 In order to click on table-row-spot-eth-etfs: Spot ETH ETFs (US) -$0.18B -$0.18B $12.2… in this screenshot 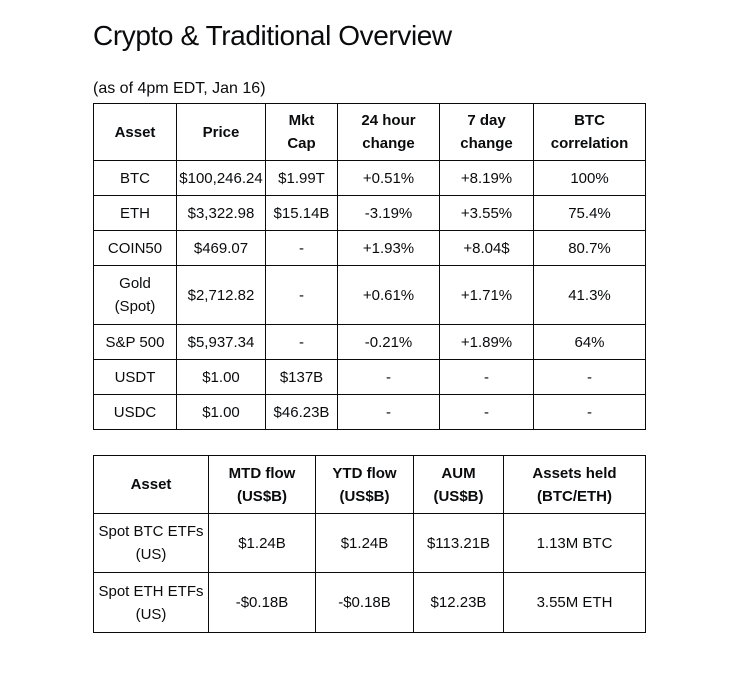, I will do `click(369, 602)`.